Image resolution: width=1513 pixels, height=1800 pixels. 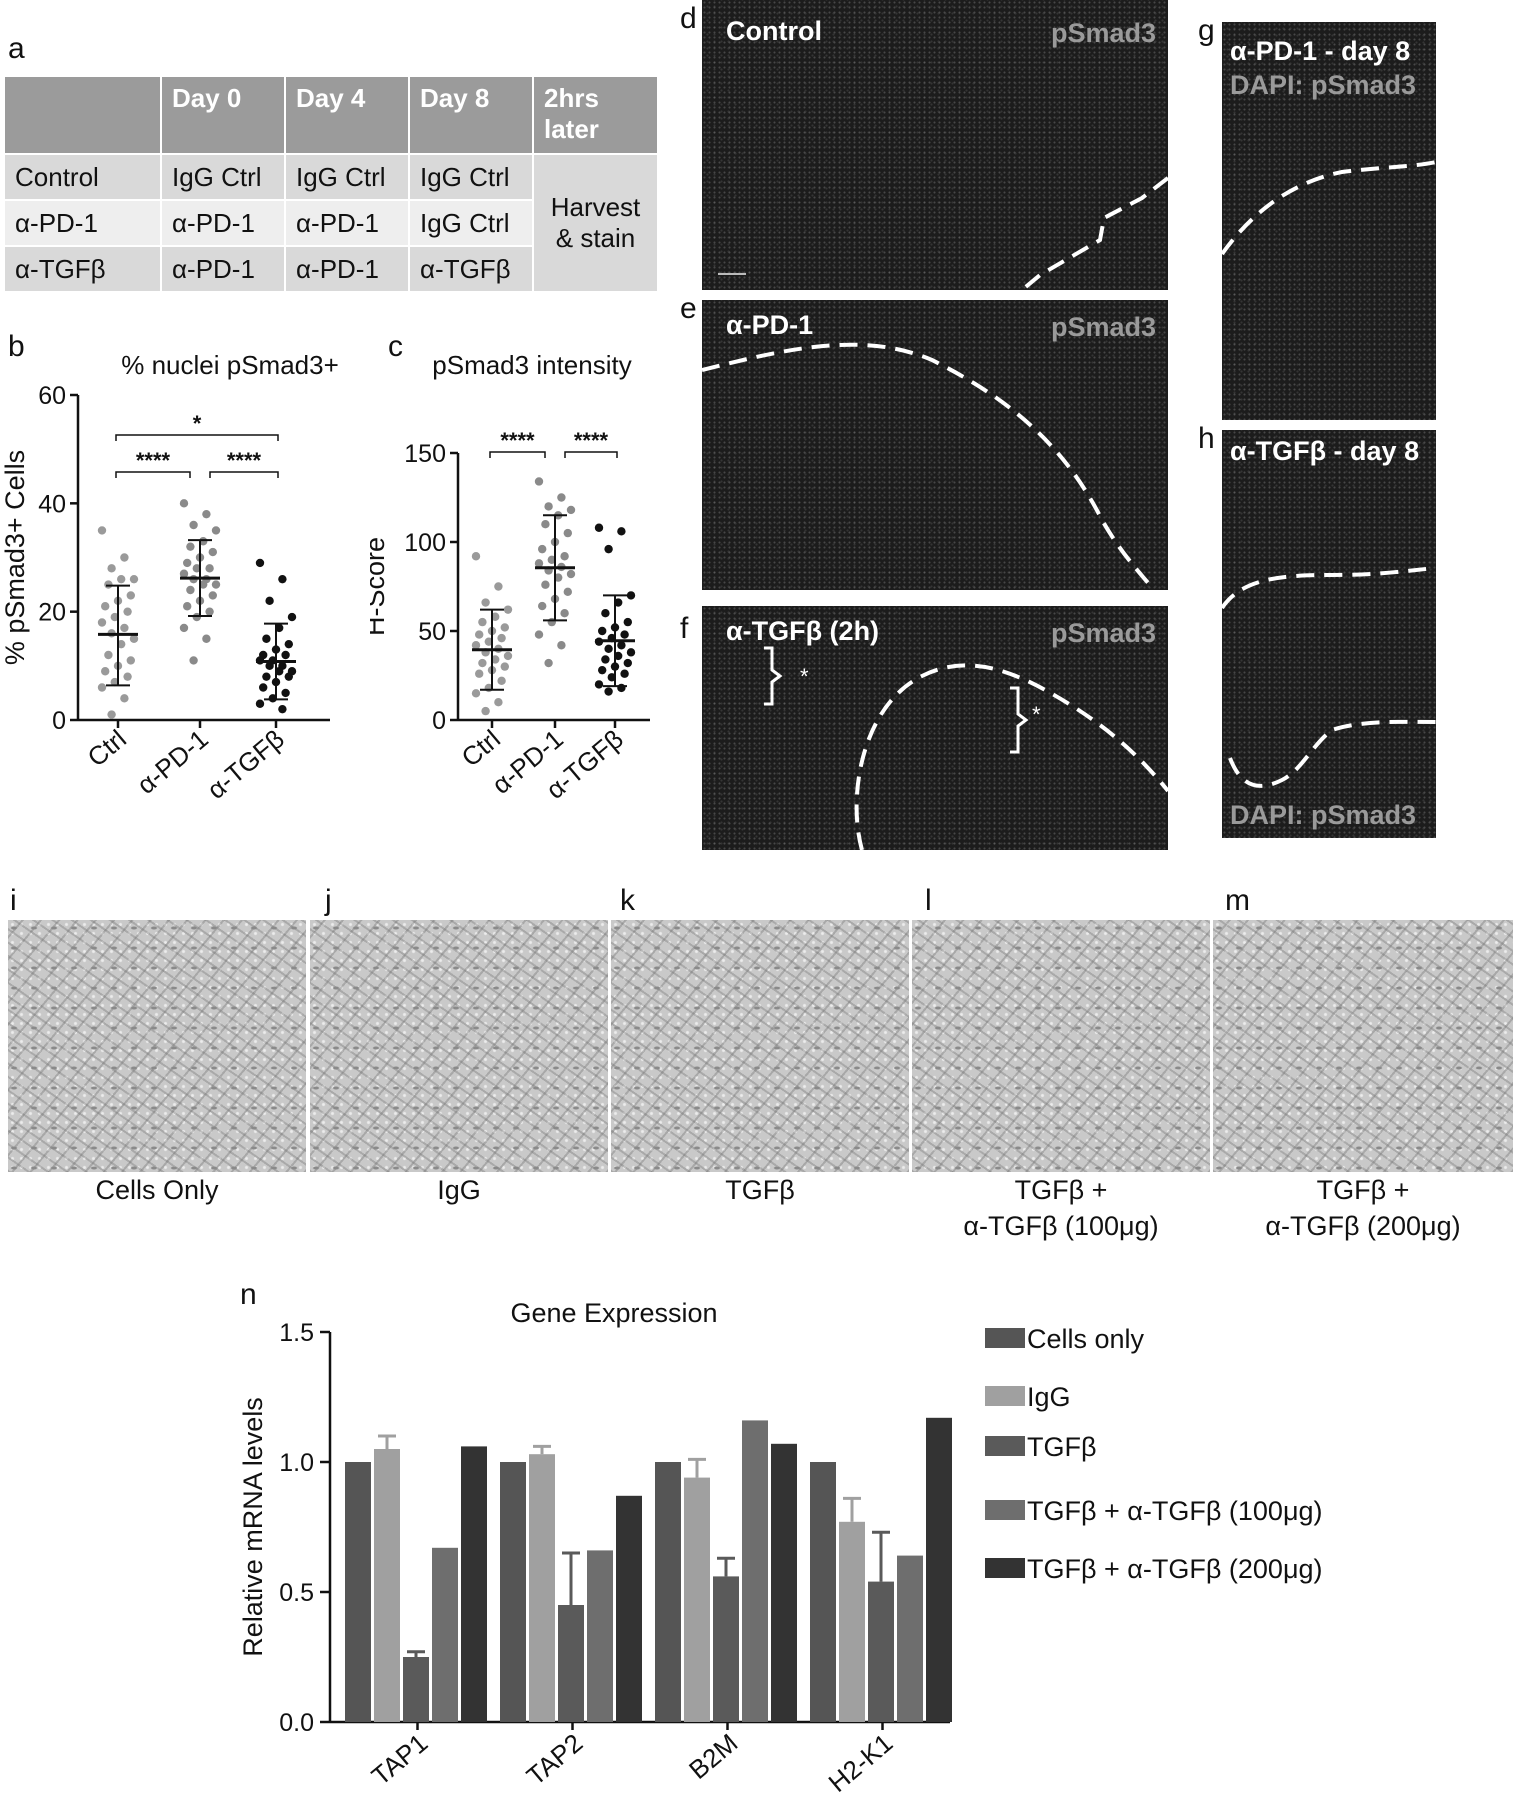 What do you see at coordinates (861, 1763) in the screenshot?
I see `x-tick-label: H2-K1` at bounding box center [861, 1763].